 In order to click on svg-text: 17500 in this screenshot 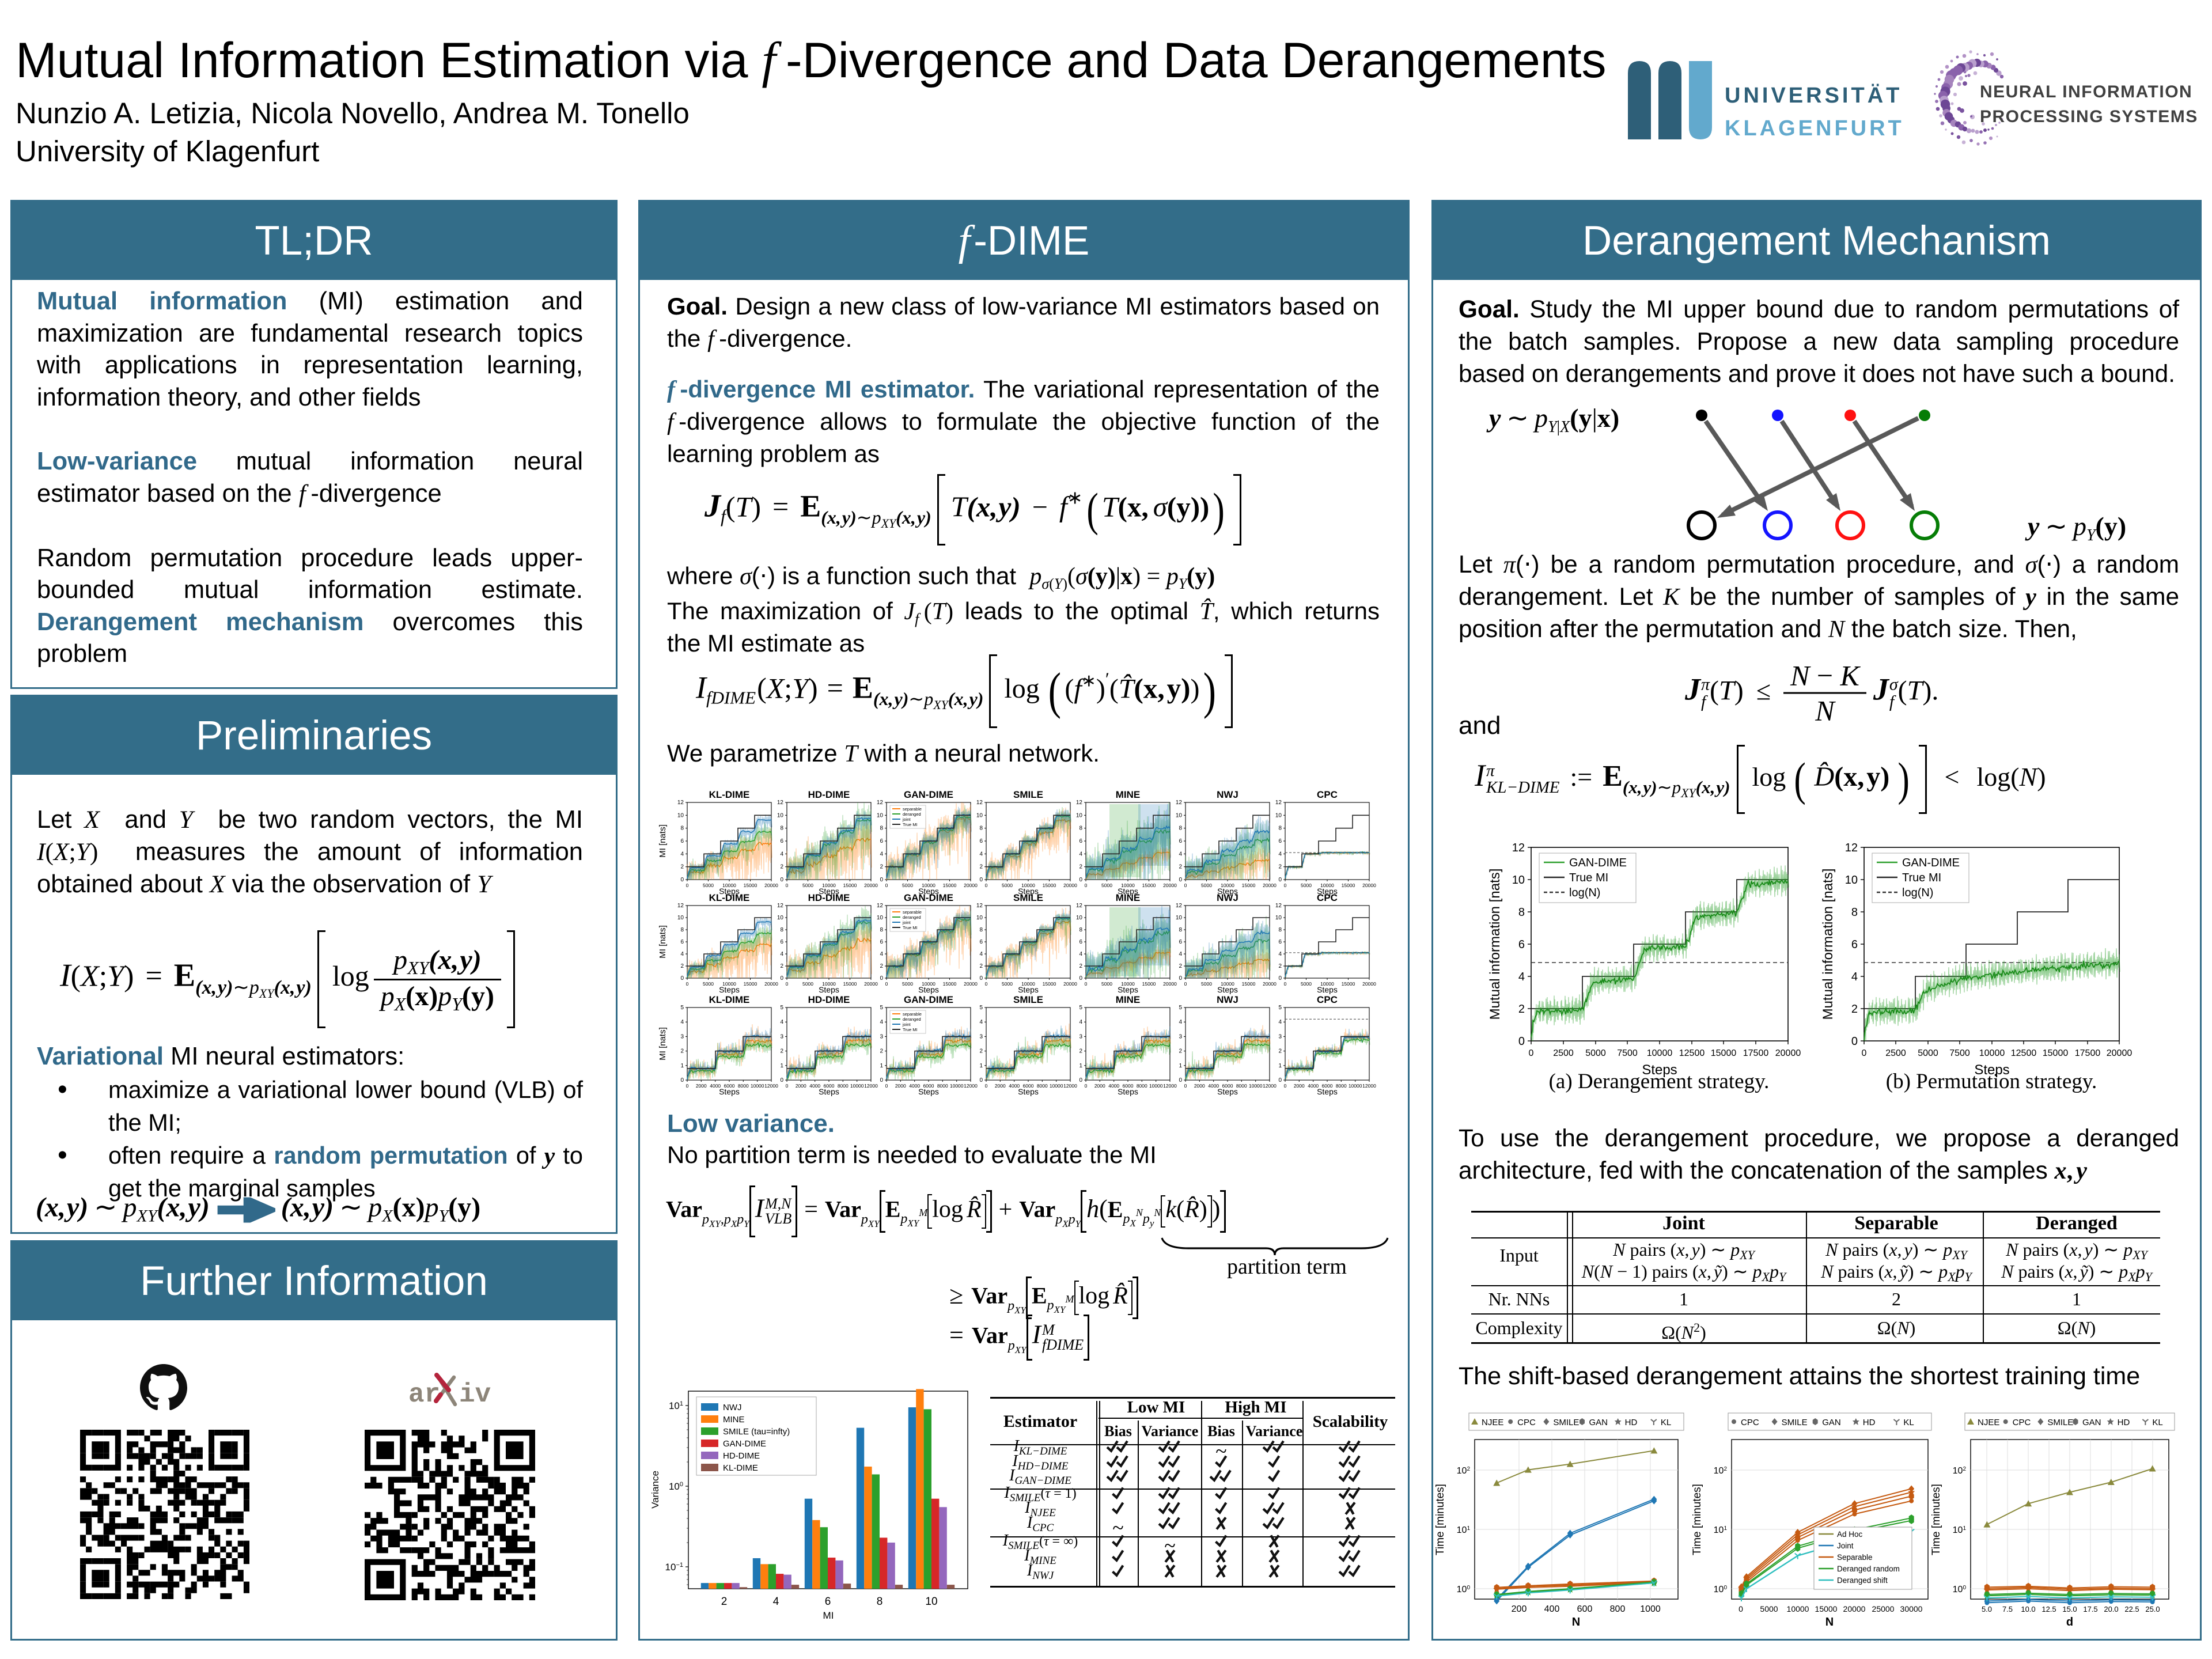, I will do `click(2088, 1053)`.